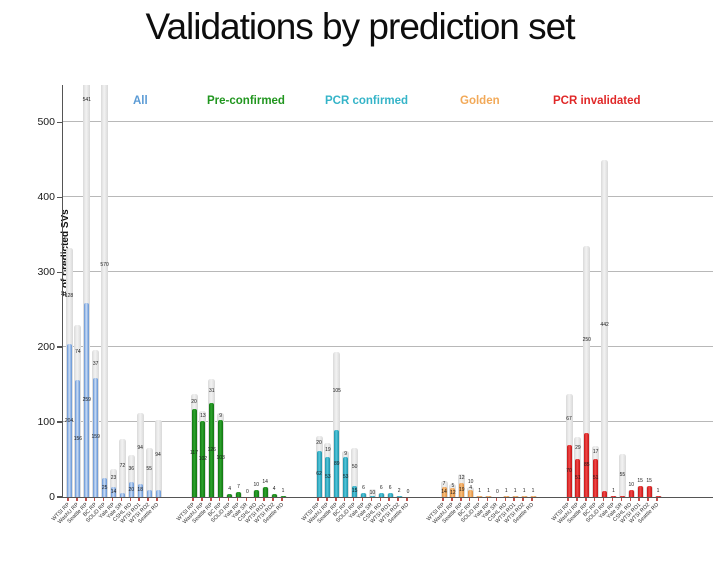  What do you see at coordinates (46, 122) in the screenshot?
I see `y-tick-label: 500` at bounding box center [46, 122].